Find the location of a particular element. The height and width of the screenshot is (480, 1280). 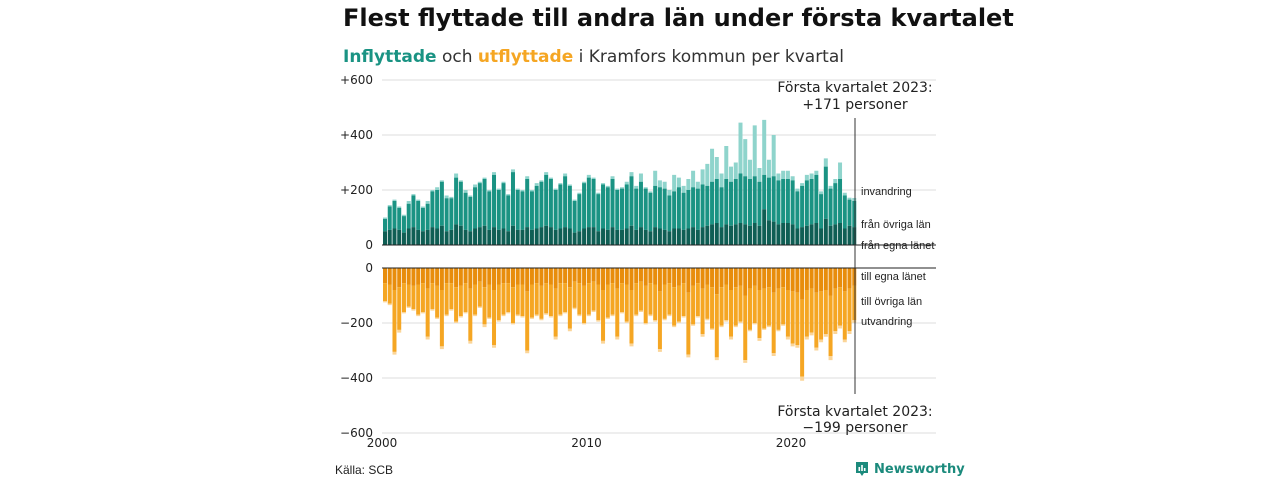

label-till-ovriga-lan: till övriga län is located at coordinates (891, 302).